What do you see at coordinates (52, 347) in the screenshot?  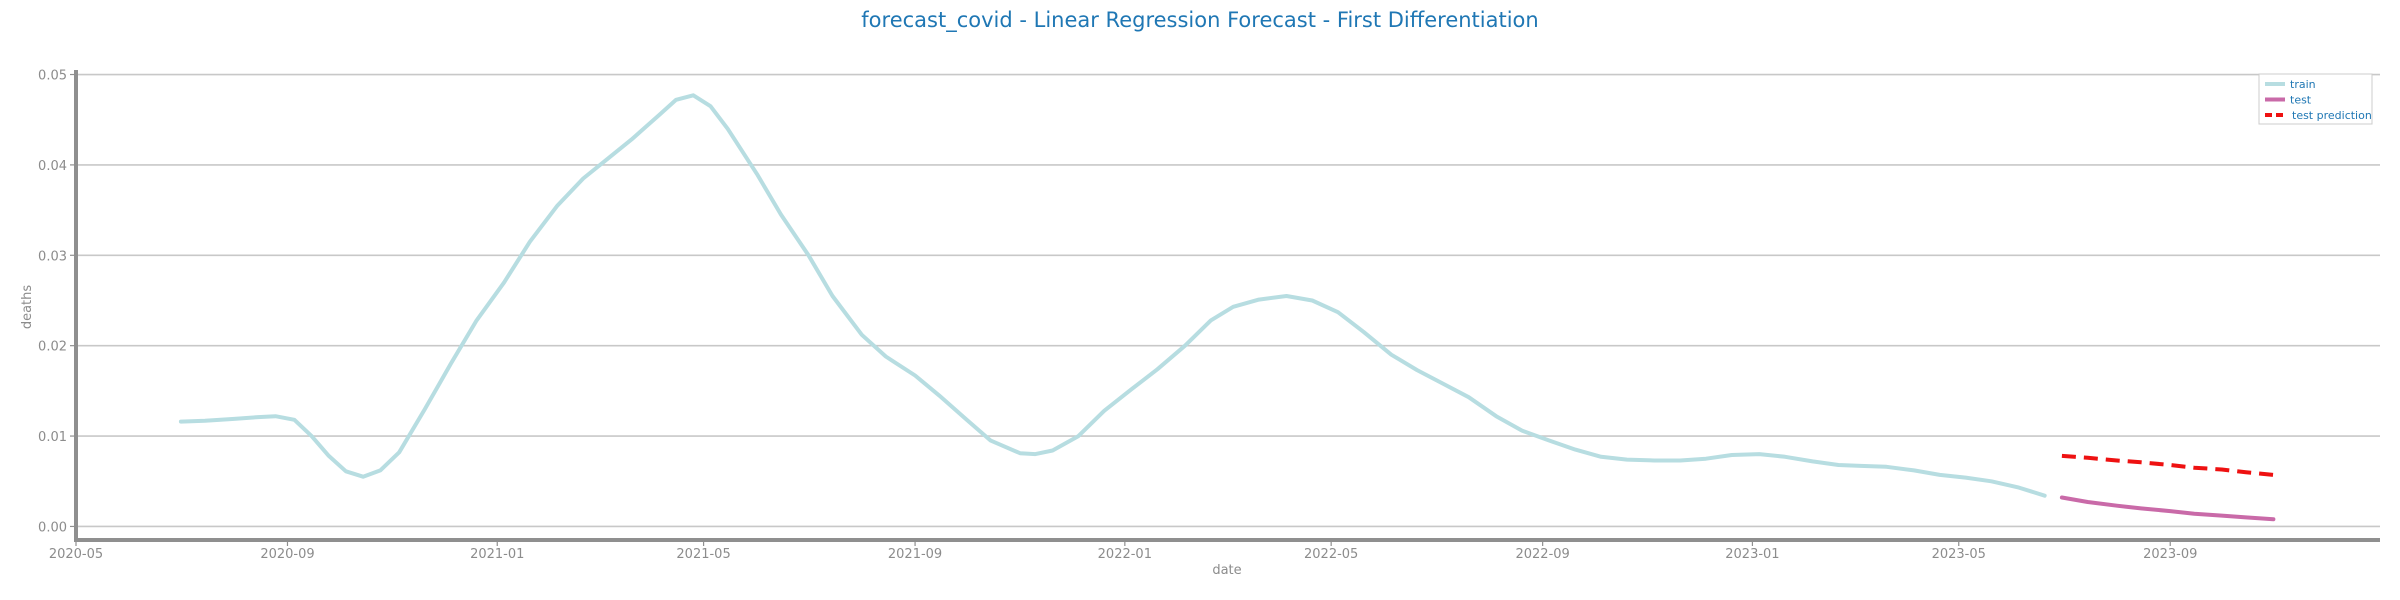 I see `y-tick-label: 0.02` at bounding box center [52, 347].